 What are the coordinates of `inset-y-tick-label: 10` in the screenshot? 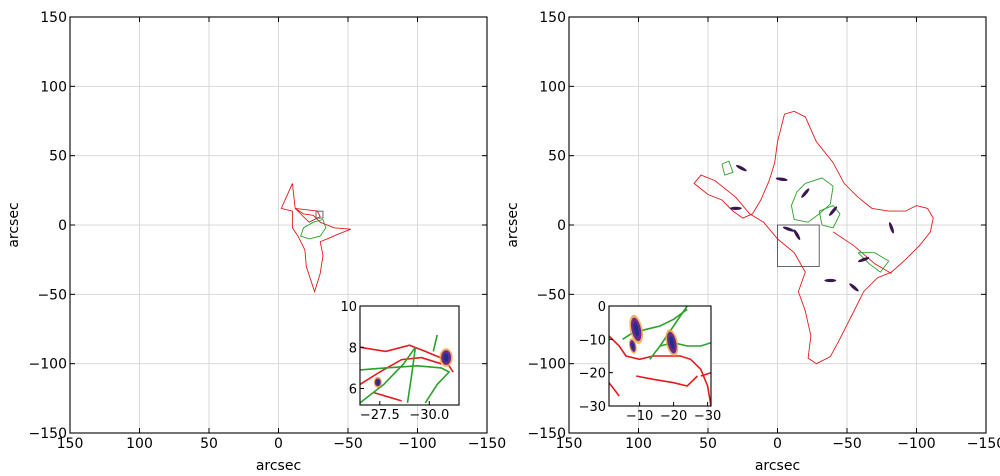 It's located at (348, 307).